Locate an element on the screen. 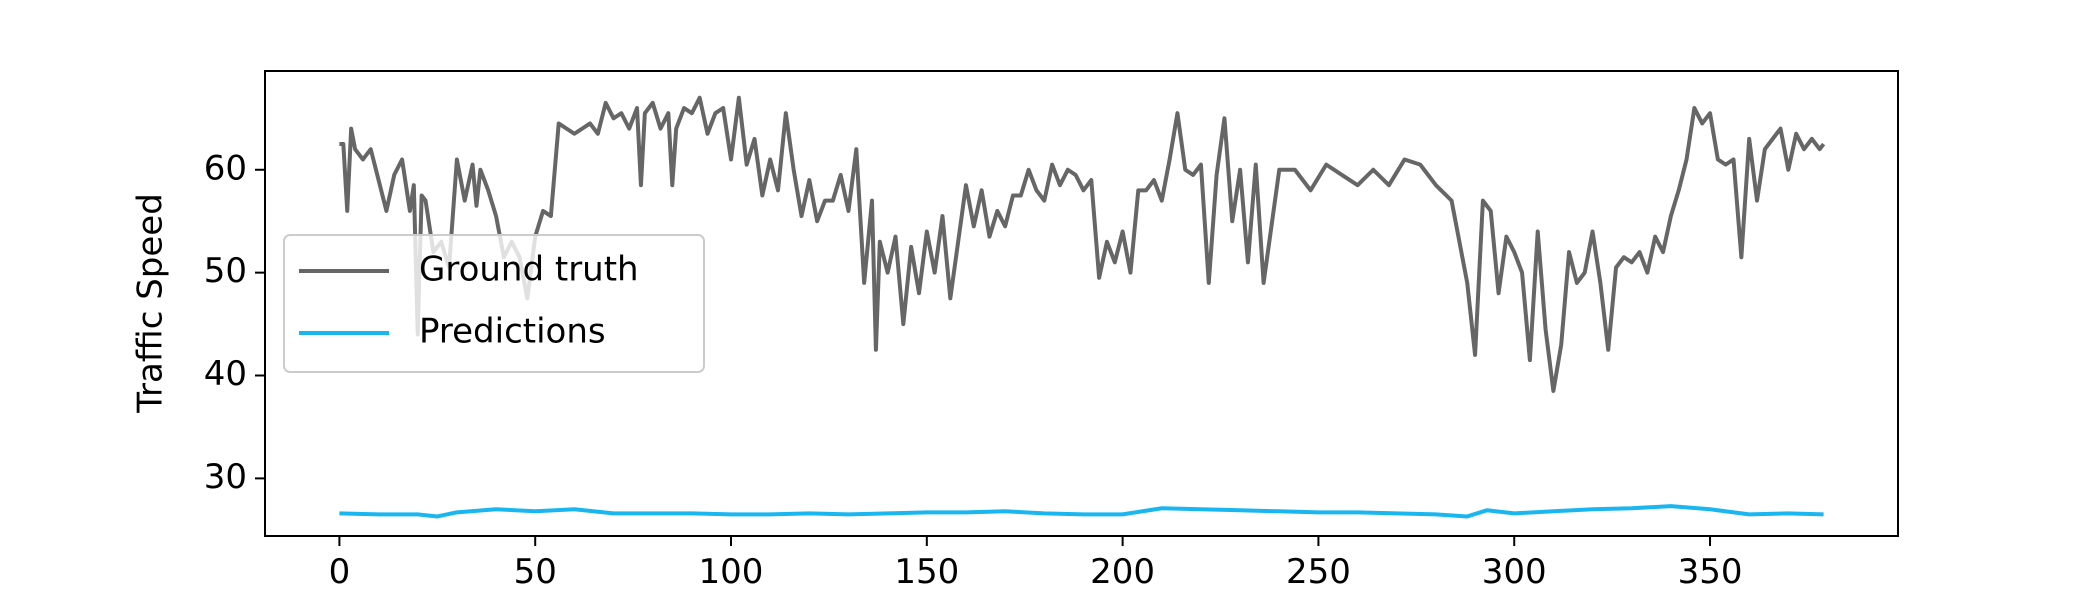 This screenshot has height=600, width=2100. x-tick-label: 250 is located at coordinates (1318, 572).